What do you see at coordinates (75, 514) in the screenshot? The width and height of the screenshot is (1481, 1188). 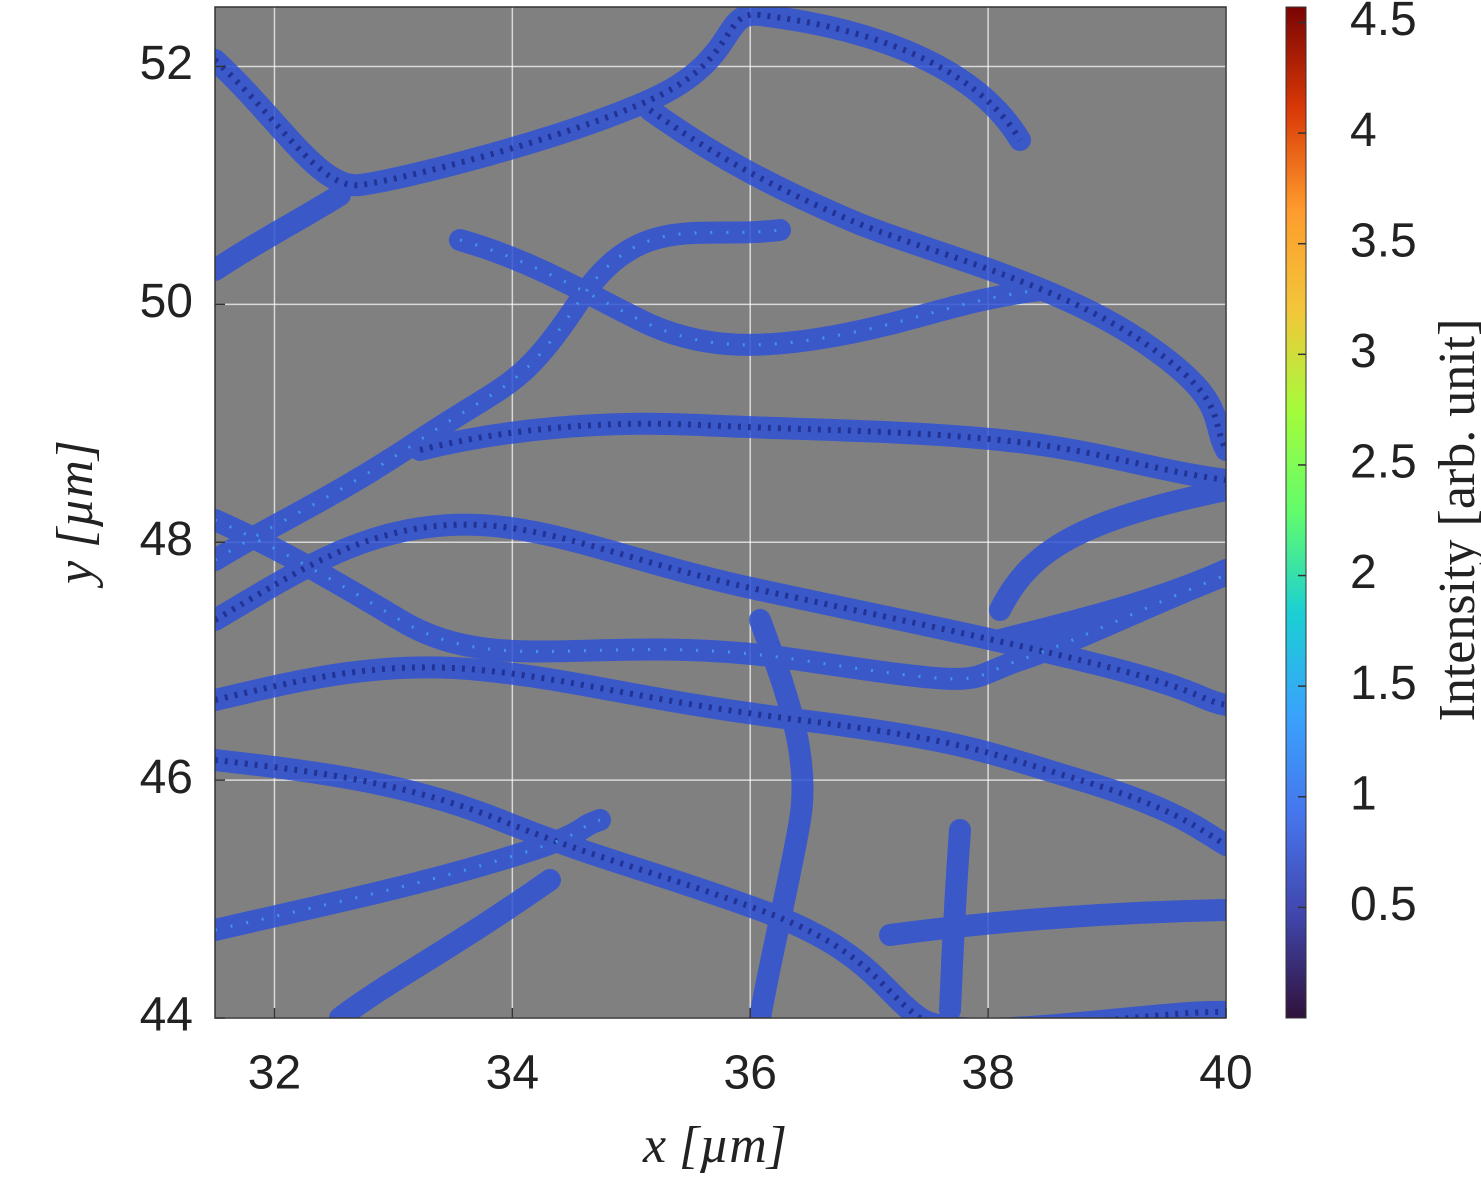 I see `y-axis-label: y [µm]` at bounding box center [75, 514].